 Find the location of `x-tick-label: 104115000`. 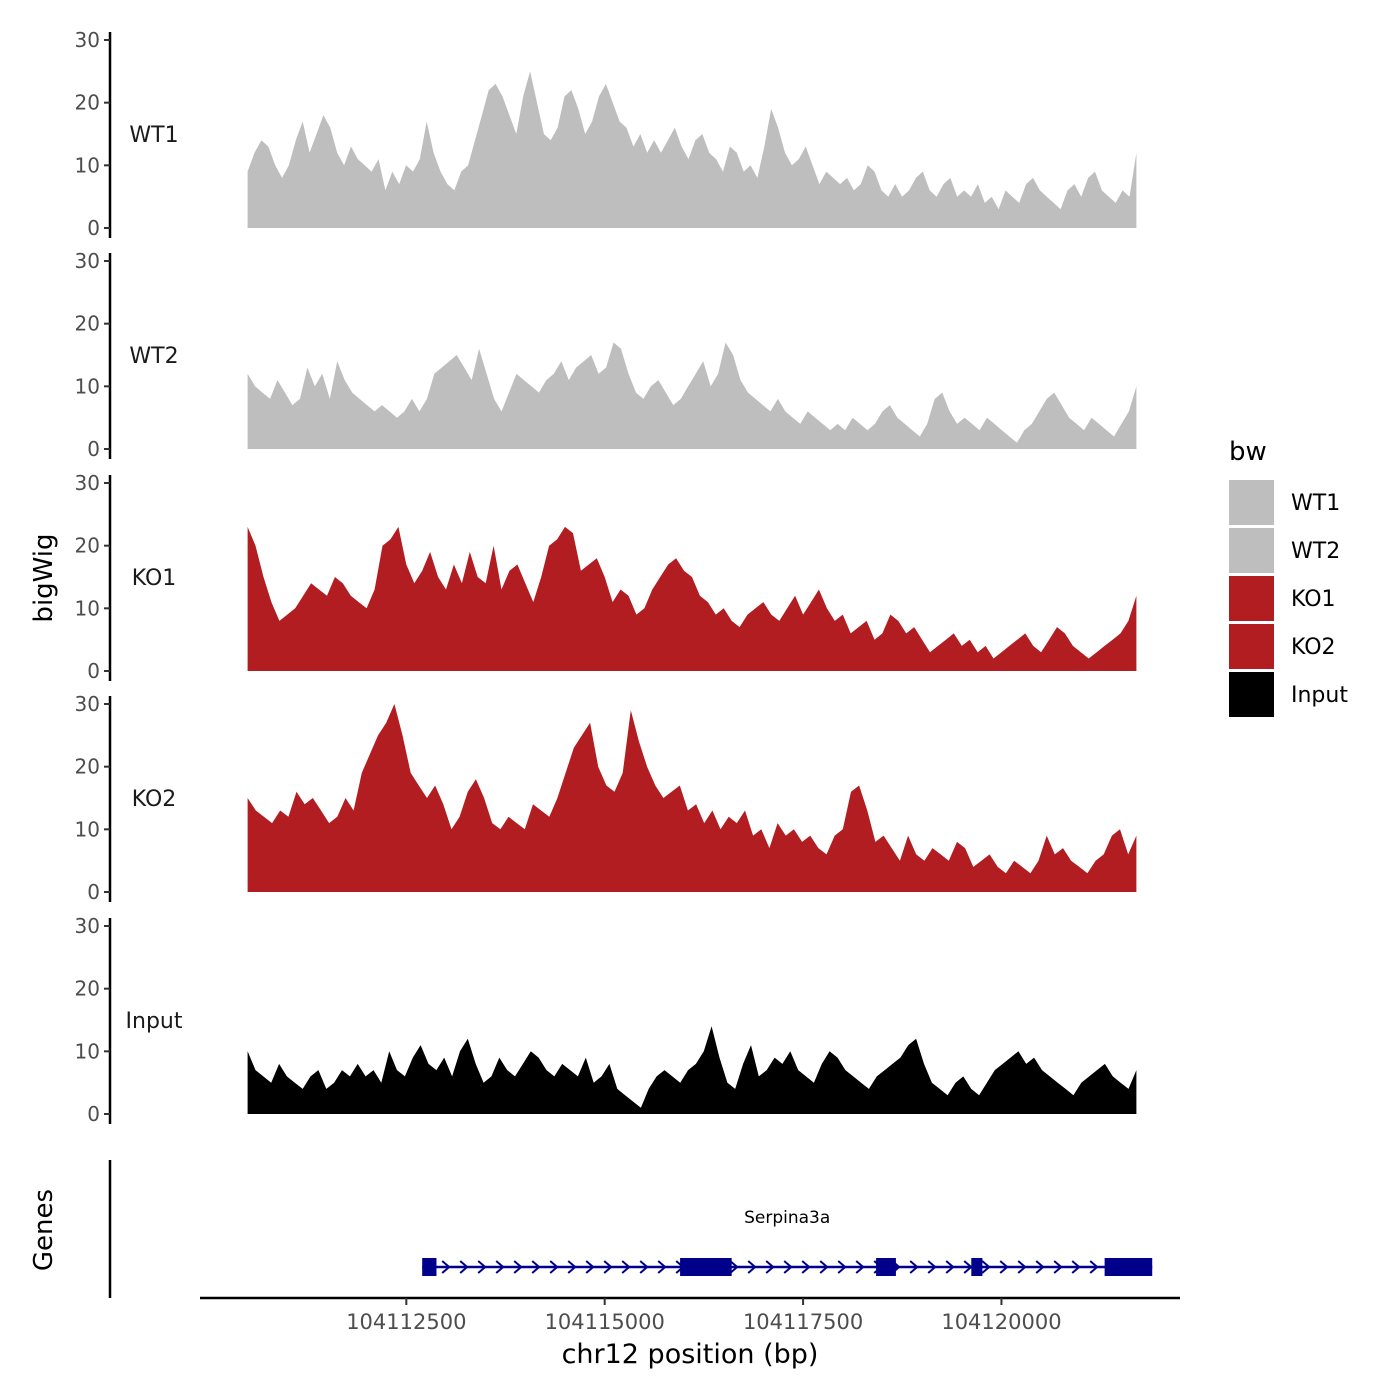

x-tick-label: 104115000 is located at coordinates (605, 1322).